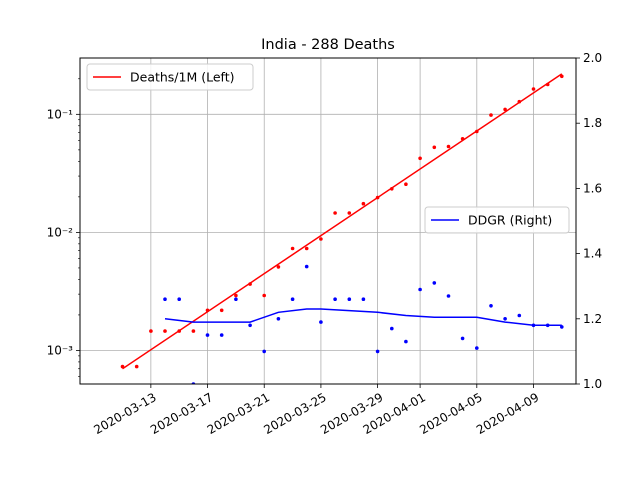  What do you see at coordinates (510, 220) in the screenshot?
I see `legend-label: DDGR (Right)` at bounding box center [510, 220].